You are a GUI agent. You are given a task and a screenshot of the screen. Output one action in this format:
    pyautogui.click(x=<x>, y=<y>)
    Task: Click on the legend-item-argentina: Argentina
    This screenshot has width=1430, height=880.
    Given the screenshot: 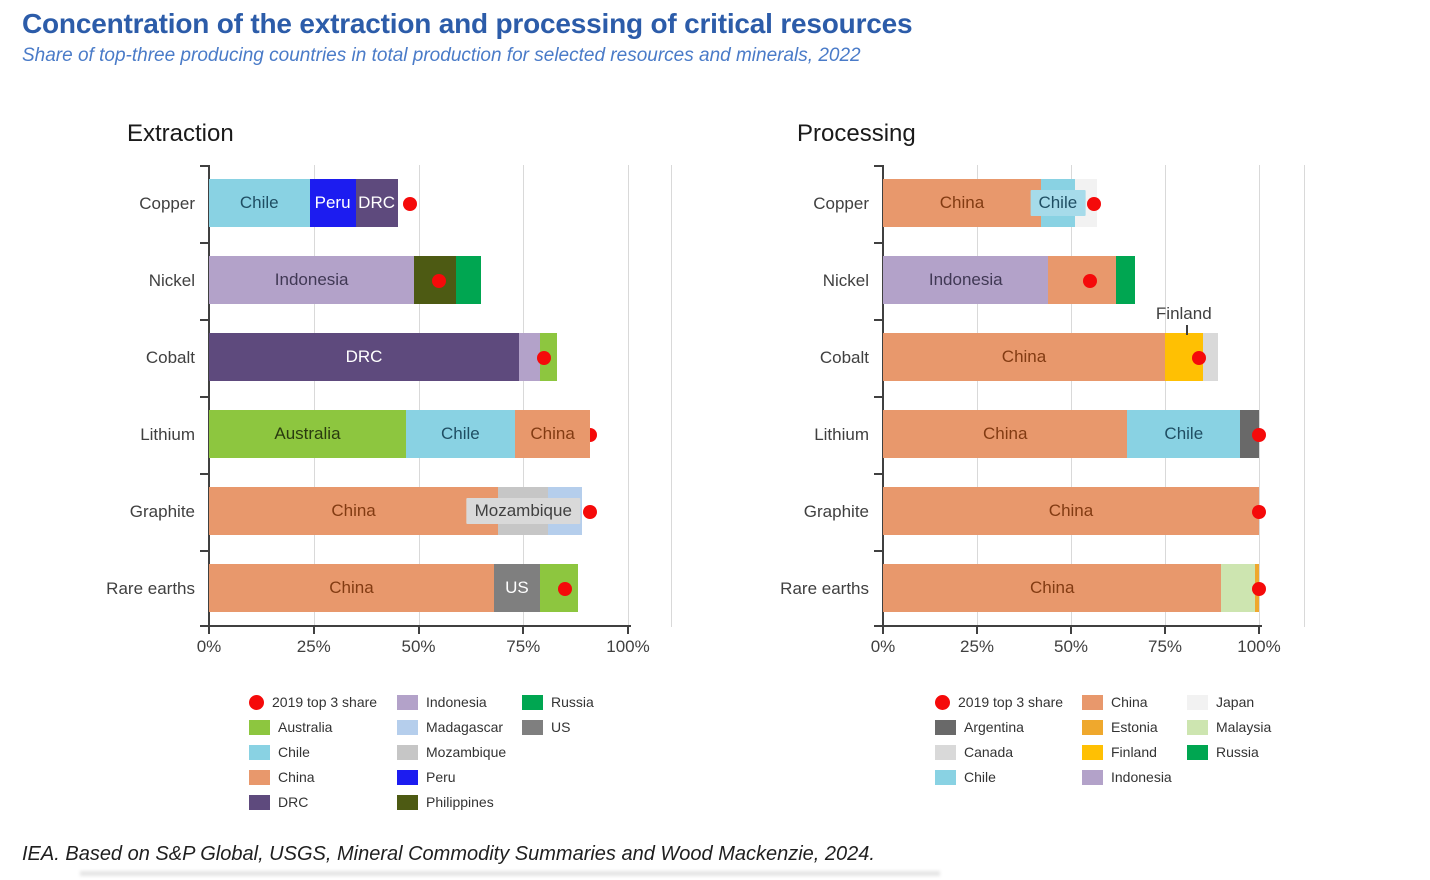 What is the action you would take?
    pyautogui.click(x=979, y=727)
    